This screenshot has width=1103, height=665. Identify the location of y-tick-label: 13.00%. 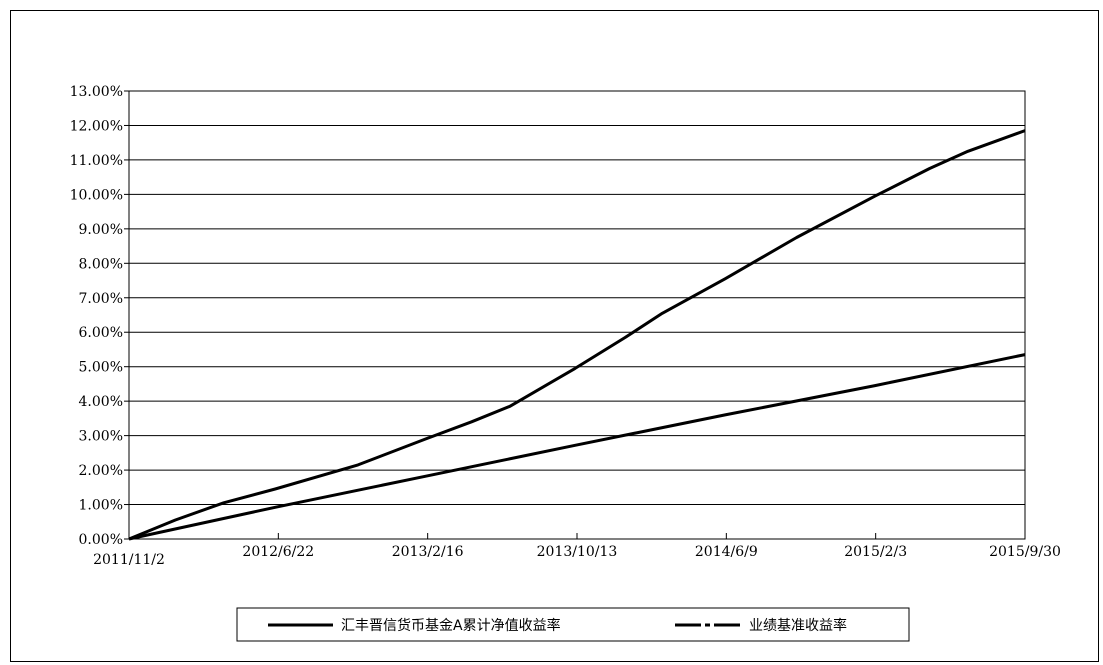
(96, 92).